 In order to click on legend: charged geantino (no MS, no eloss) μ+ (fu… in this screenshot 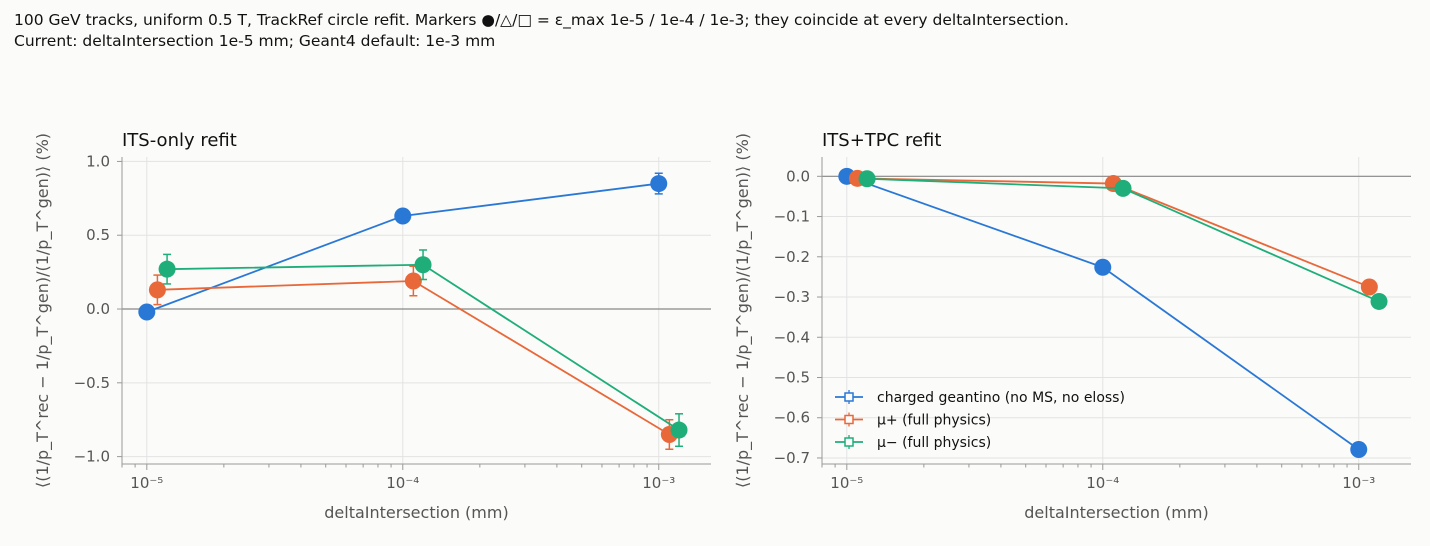, I will do `click(980, 420)`.